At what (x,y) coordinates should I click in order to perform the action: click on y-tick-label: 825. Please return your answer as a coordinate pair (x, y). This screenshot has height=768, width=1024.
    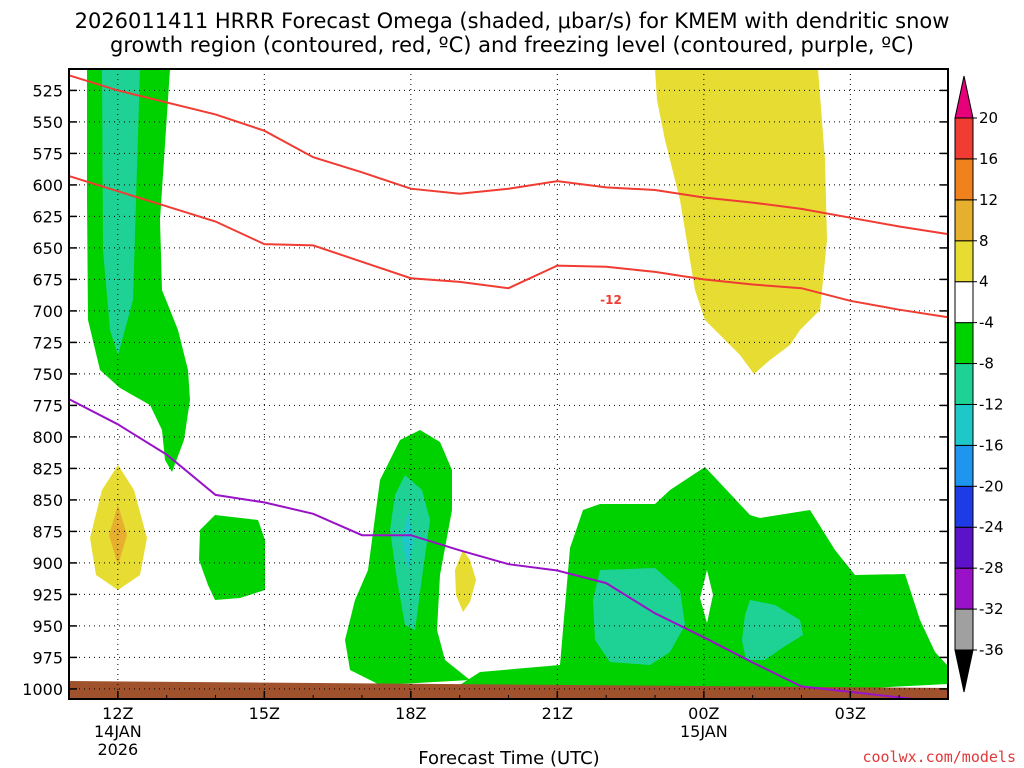
    Looking at the image, I should click on (47, 468).